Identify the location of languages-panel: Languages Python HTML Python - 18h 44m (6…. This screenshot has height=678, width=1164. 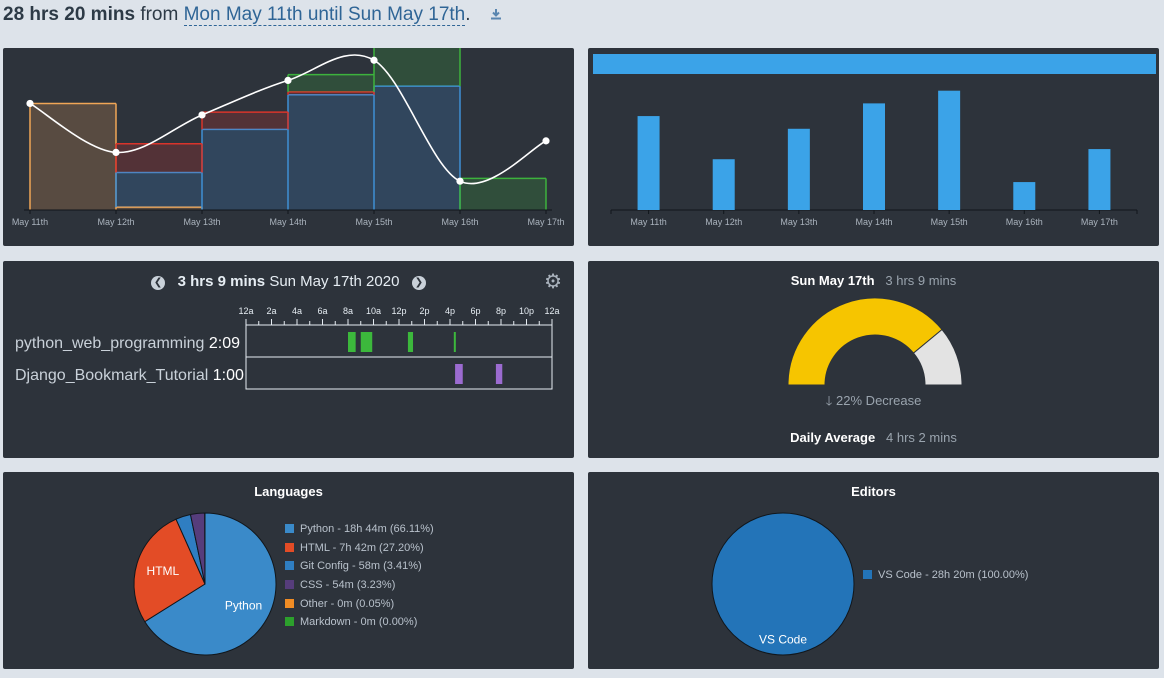
(288, 570).